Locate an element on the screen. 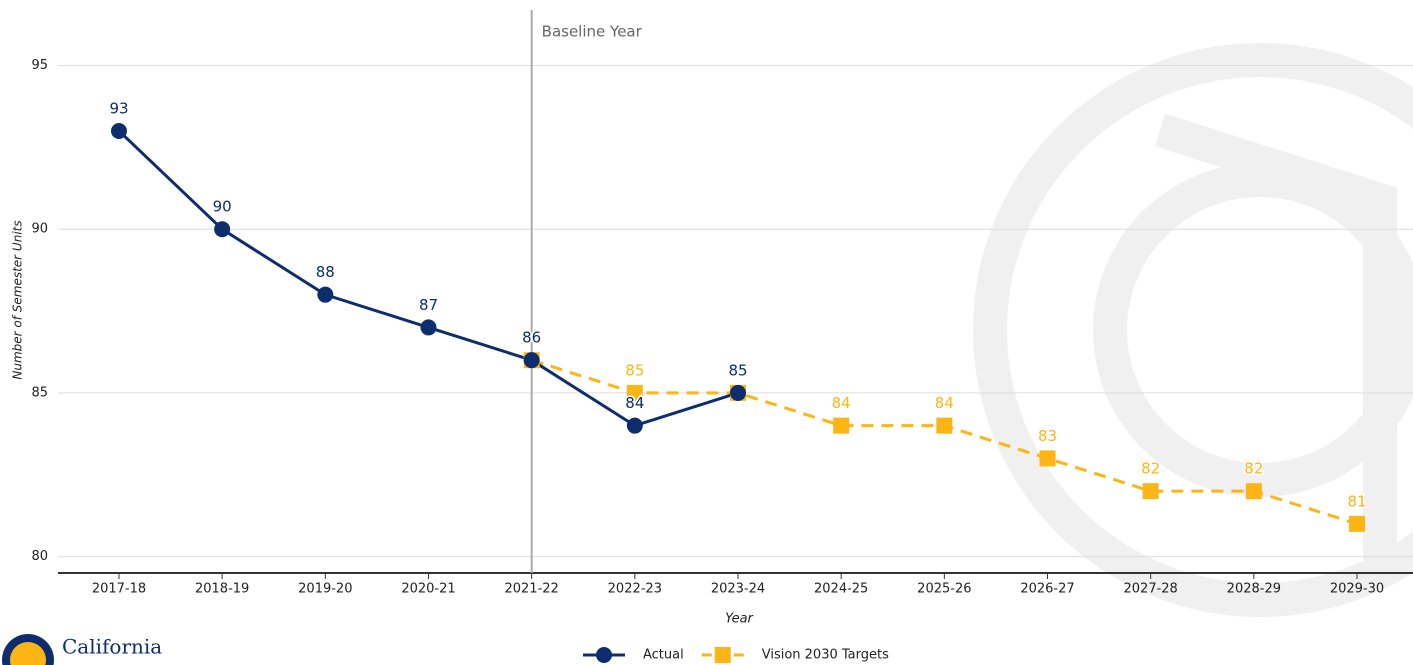  x-tick-label: 2025-26 is located at coordinates (944, 589).